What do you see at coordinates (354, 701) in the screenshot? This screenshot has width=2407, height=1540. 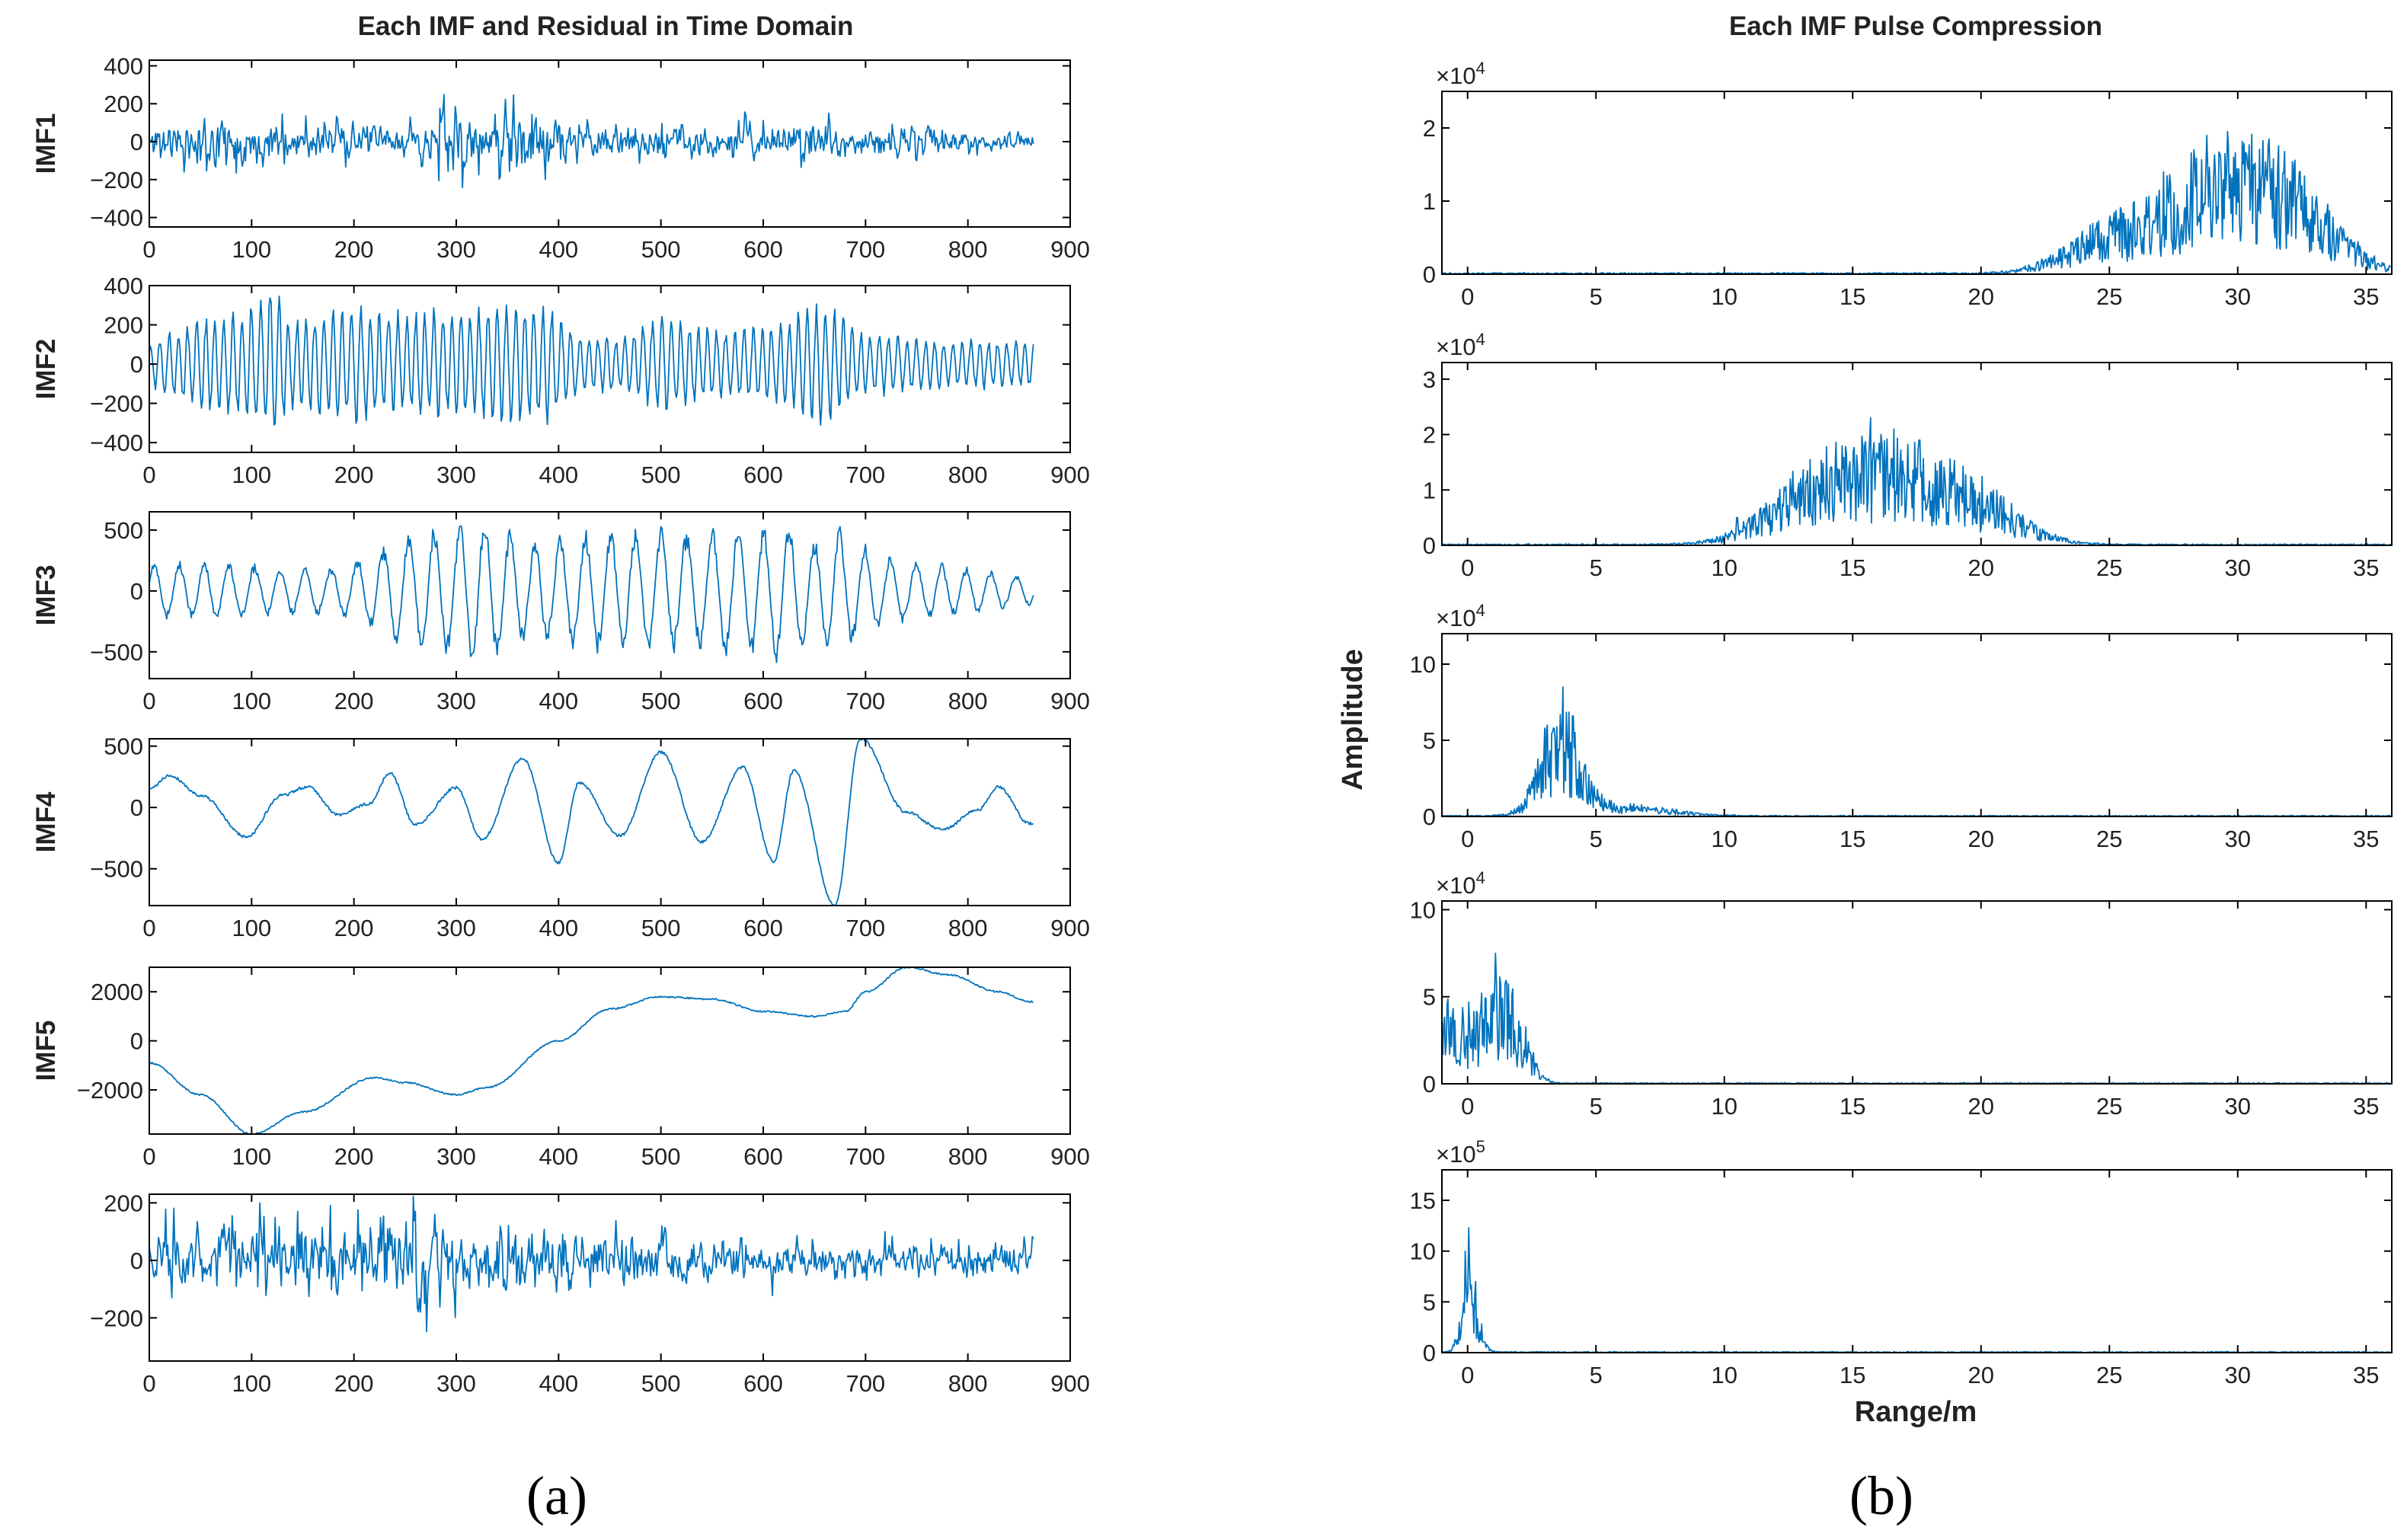 I see `x-tick-label: 200` at bounding box center [354, 701].